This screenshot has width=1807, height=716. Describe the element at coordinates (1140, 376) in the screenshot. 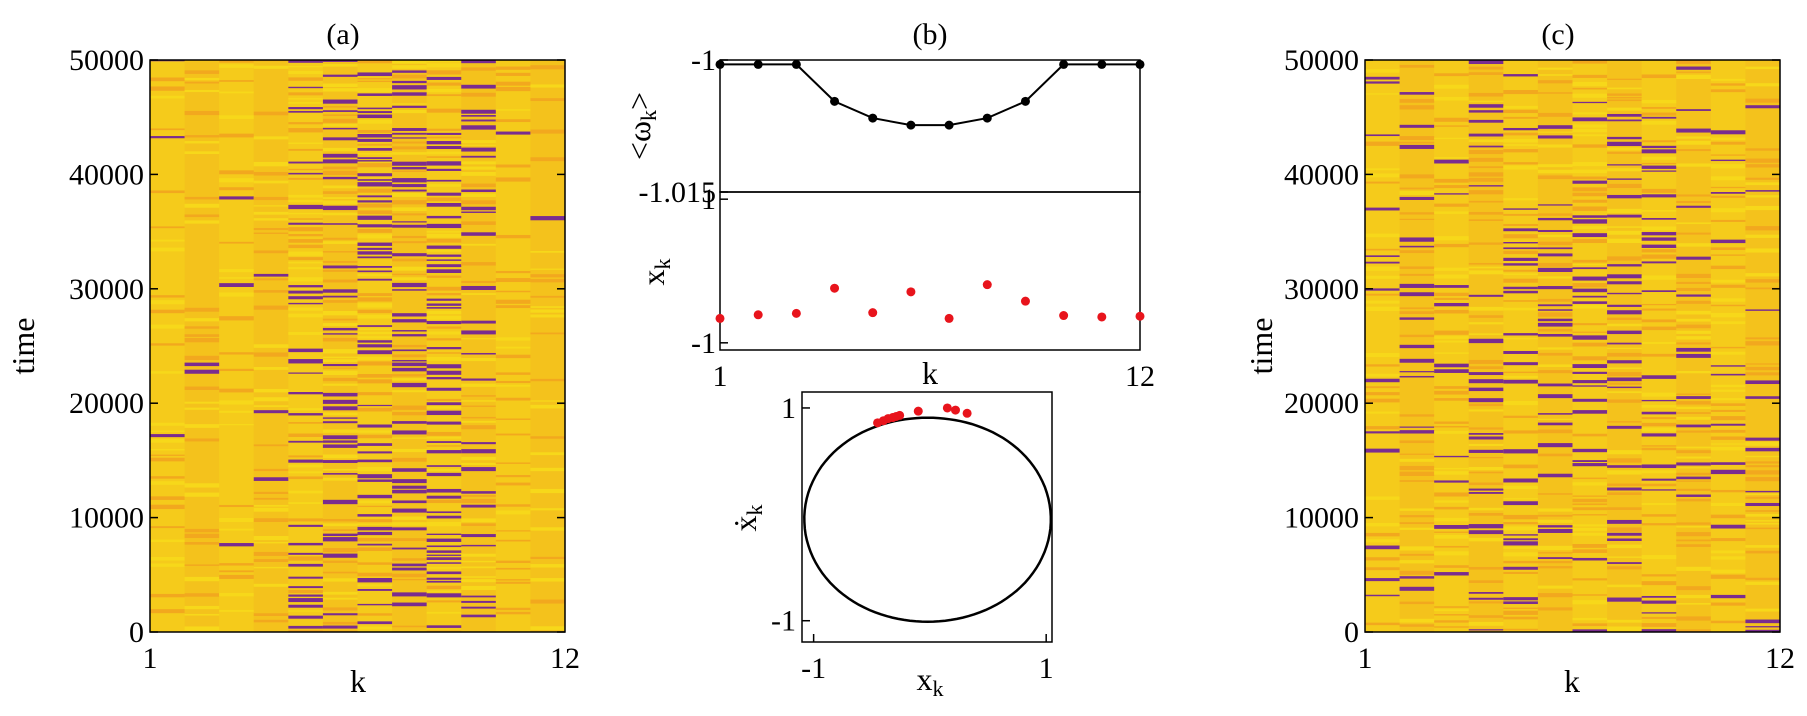

I see `x-tick-label: 12` at that location.